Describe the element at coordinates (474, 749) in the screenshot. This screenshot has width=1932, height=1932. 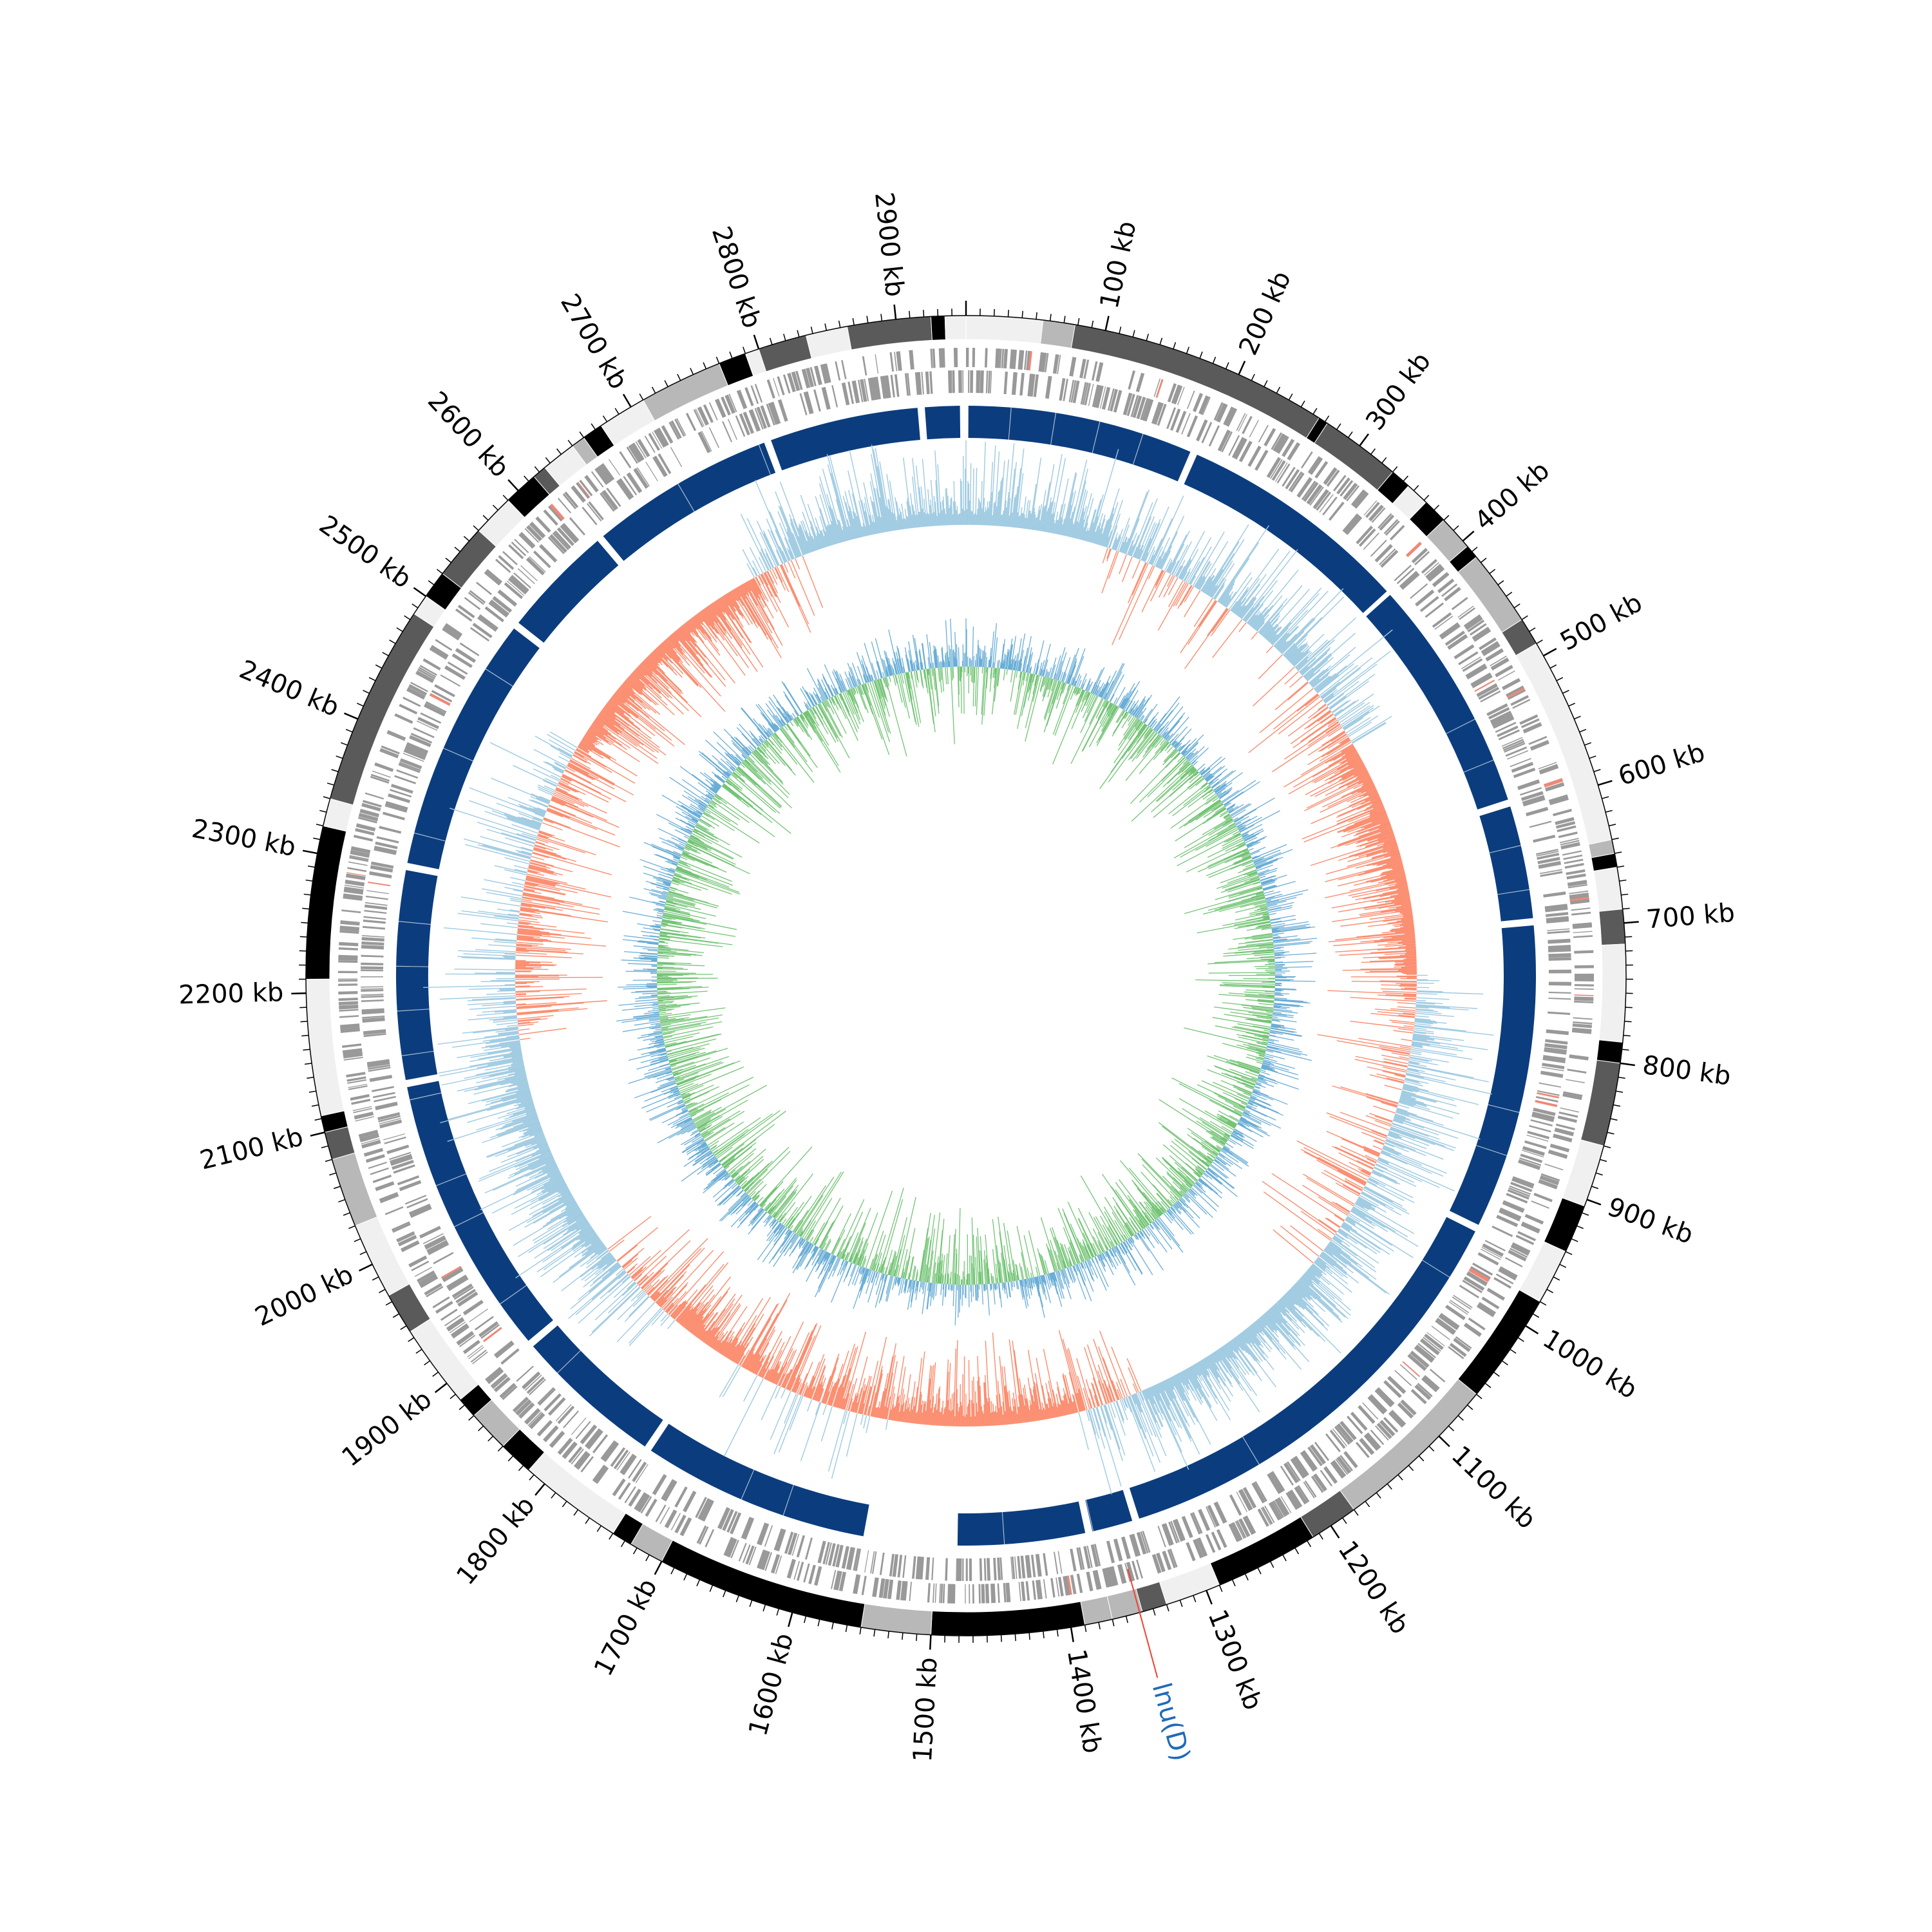
I see `conserved-block` at that location.